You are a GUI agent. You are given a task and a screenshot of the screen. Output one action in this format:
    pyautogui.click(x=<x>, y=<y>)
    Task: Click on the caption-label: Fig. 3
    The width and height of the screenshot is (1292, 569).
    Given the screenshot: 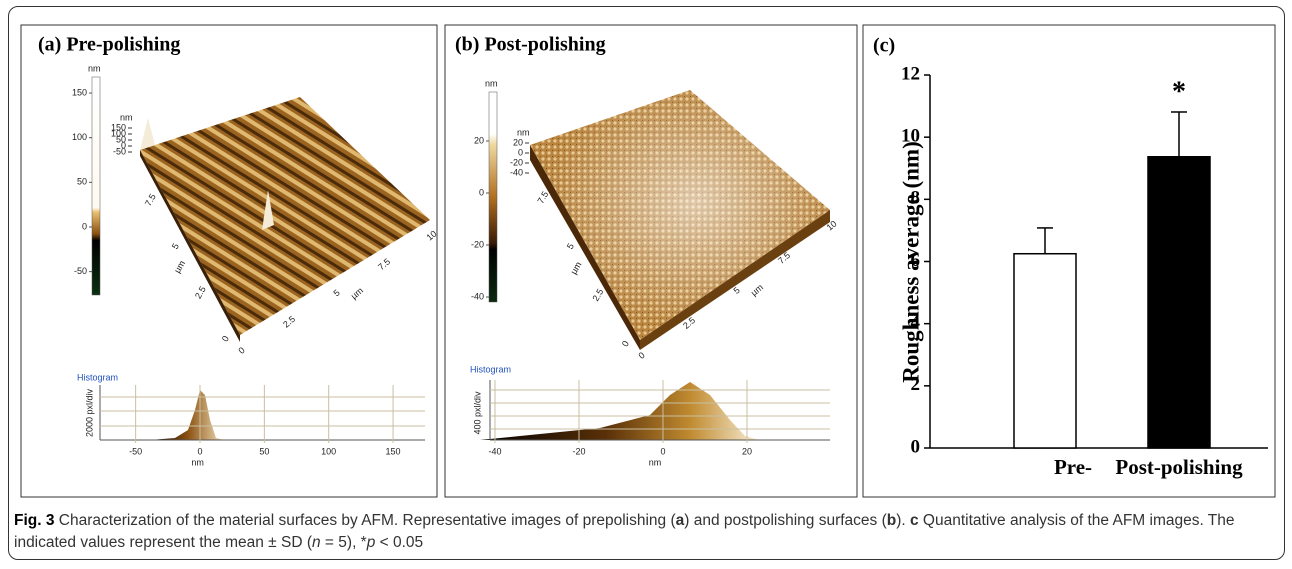 What is the action you would take?
    pyautogui.click(x=34, y=520)
    